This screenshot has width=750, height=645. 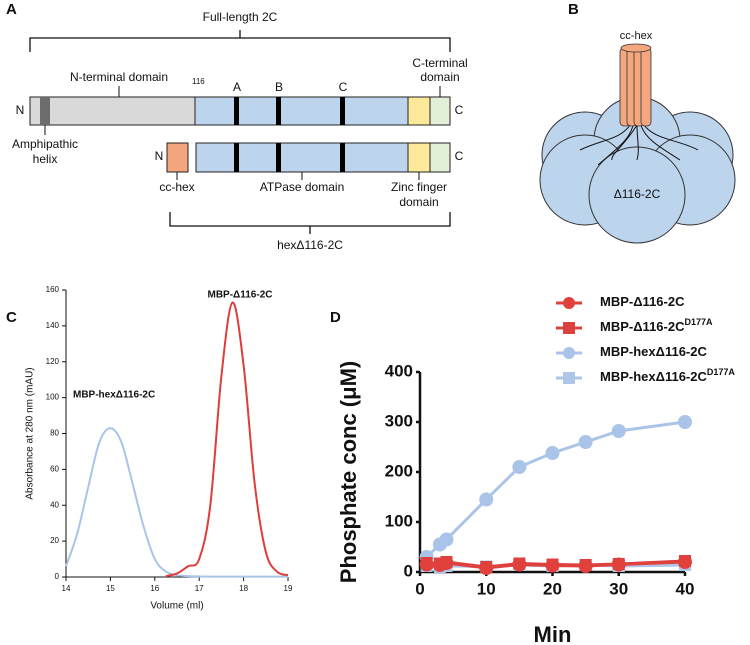 What do you see at coordinates (176, 606) in the screenshot?
I see `x-axis-label: Volume (ml)` at bounding box center [176, 606].